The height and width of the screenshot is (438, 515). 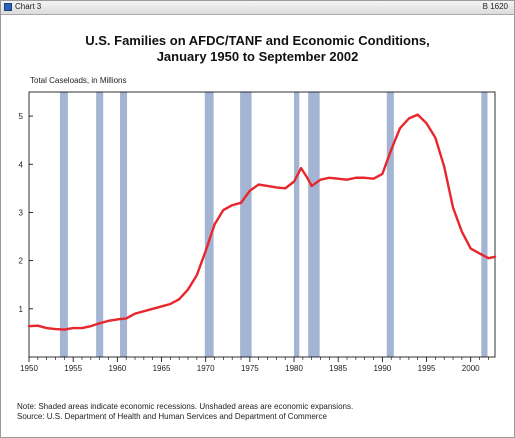 I want to click on window-title-text: Chart 3, so click(x=28, y=6).